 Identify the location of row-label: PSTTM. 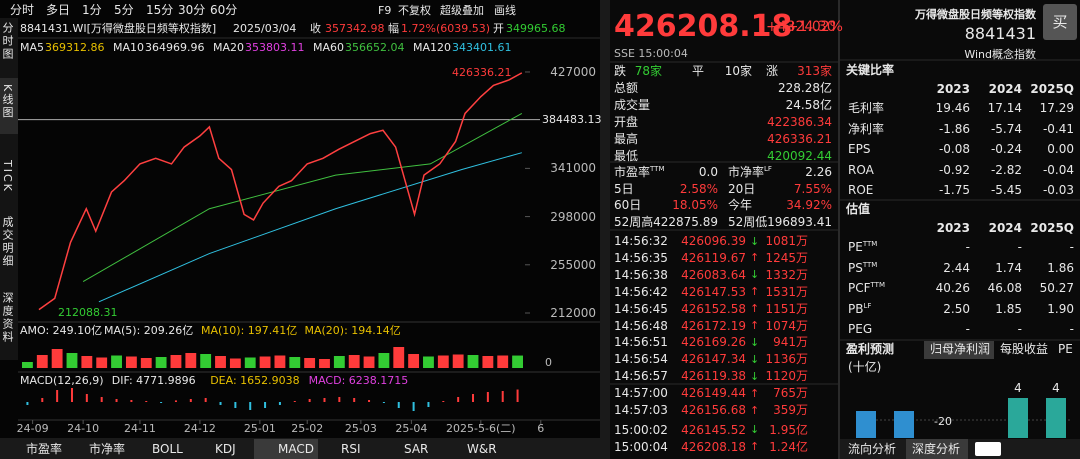
(863, 267).